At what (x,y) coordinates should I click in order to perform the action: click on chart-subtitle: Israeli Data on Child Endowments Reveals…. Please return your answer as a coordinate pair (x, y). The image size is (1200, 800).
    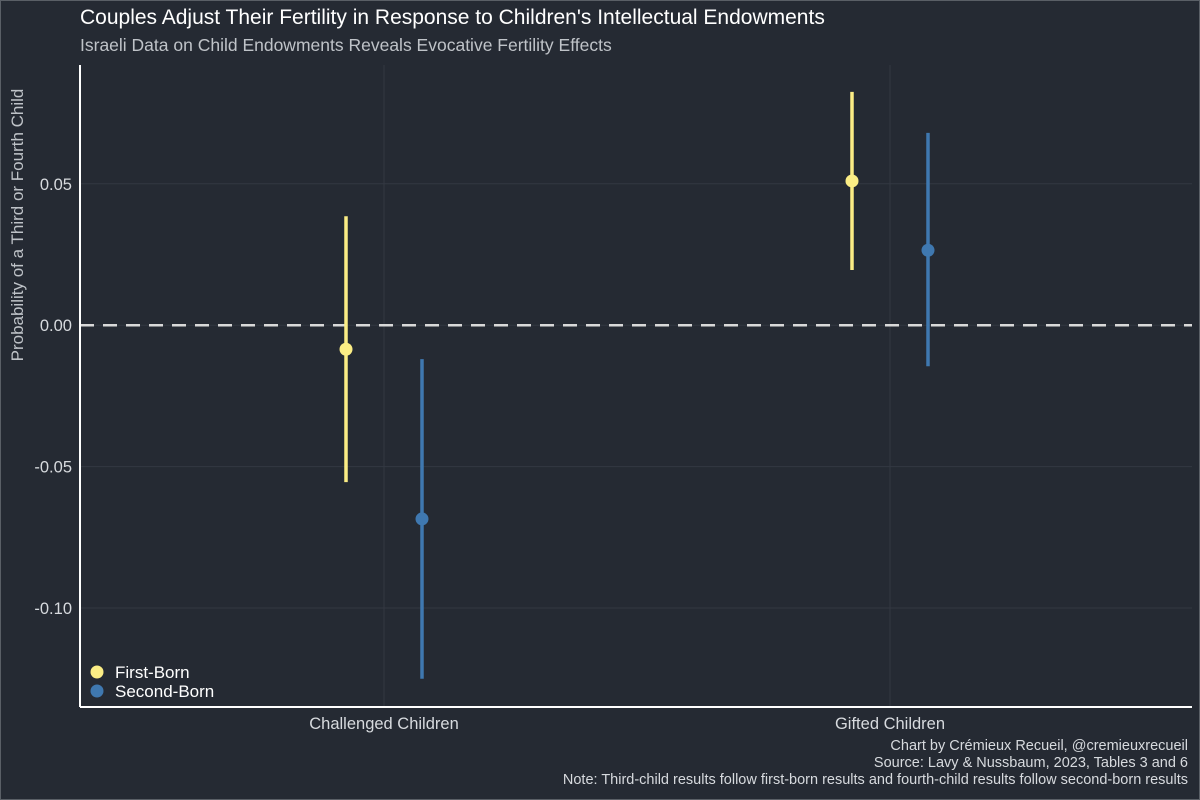
    Looking at the image, I should click on (346, 45).